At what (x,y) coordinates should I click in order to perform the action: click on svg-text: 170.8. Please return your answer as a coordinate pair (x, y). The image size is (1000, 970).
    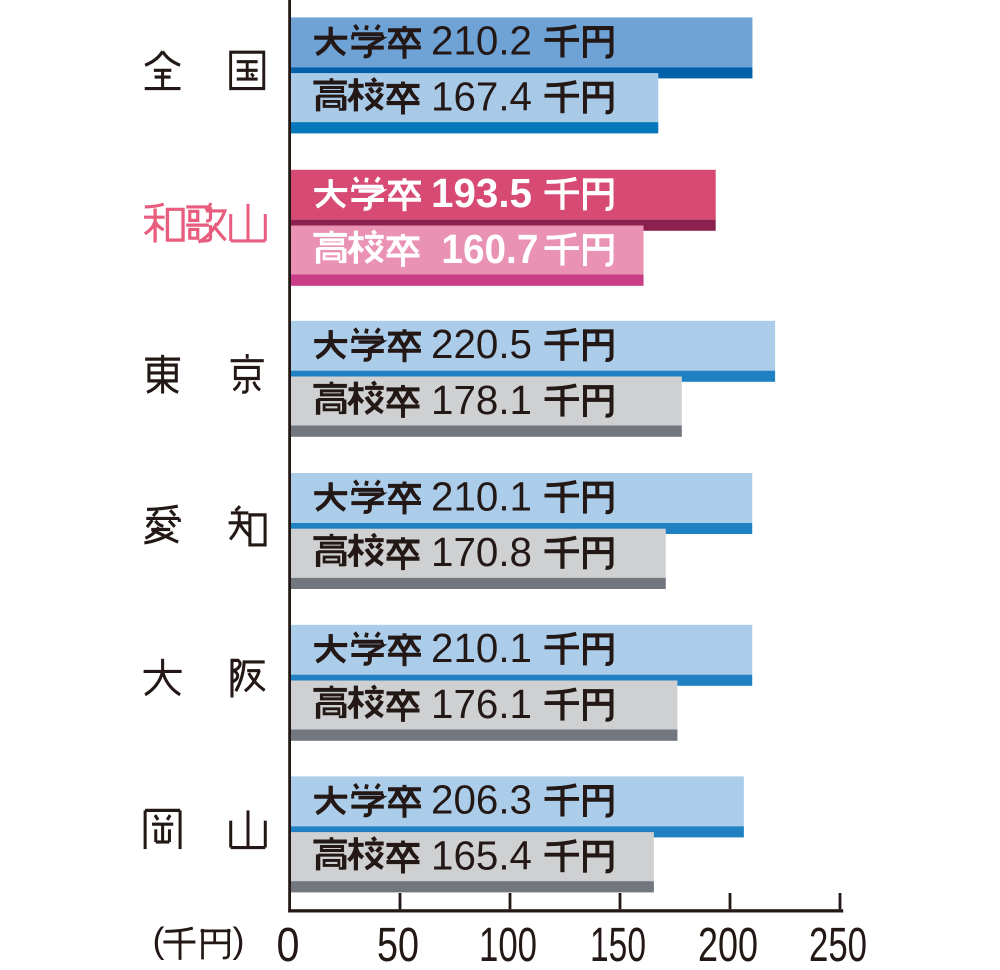
    Looking at the image, I should click on (481, 552).